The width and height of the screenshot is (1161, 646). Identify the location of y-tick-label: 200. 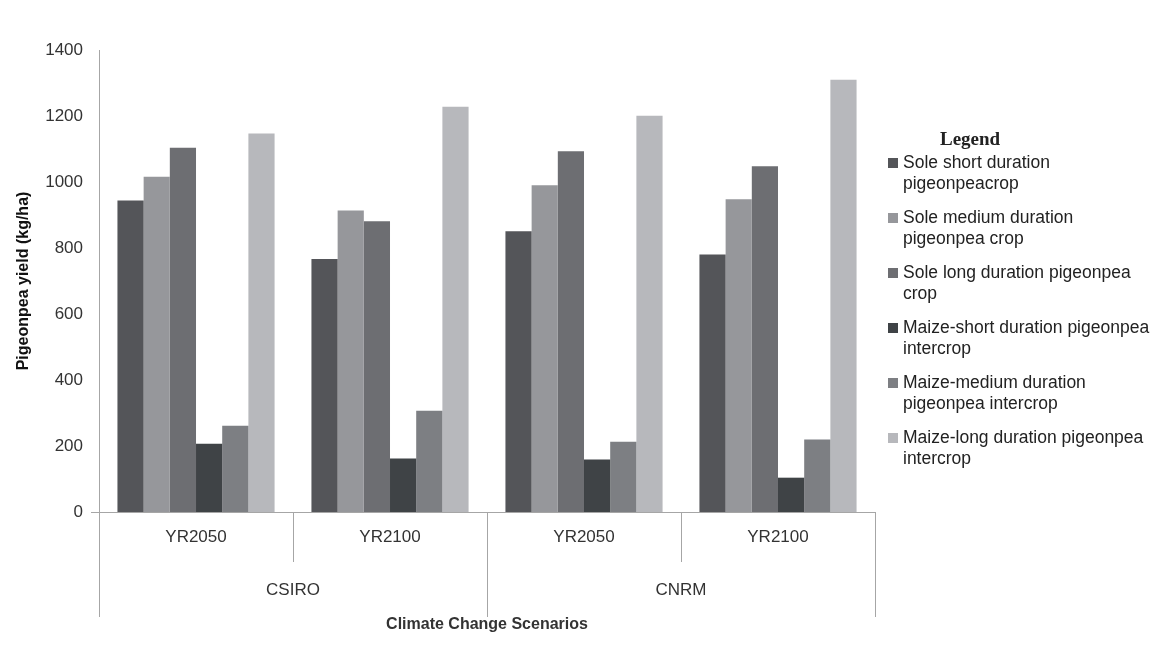
(69, 445).